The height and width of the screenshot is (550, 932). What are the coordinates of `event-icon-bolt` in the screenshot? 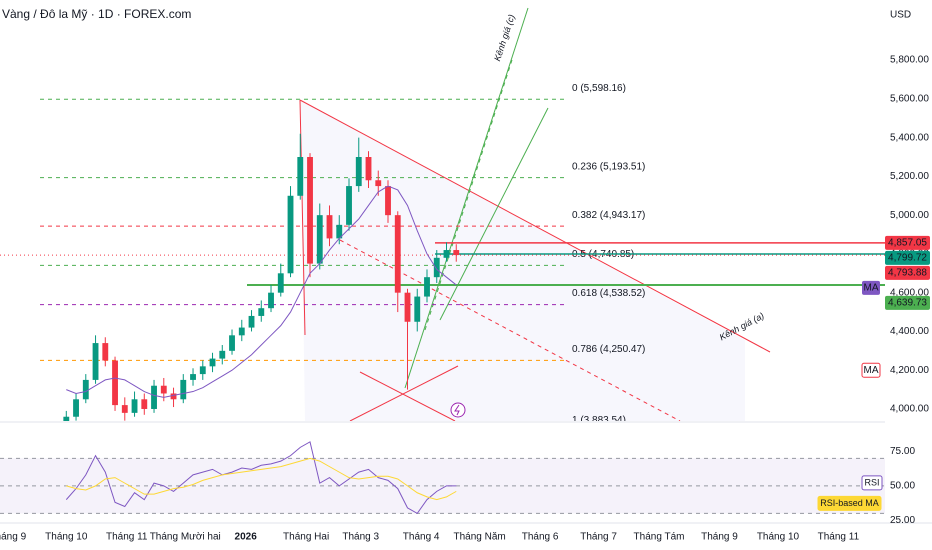 It's located at (457, 410).